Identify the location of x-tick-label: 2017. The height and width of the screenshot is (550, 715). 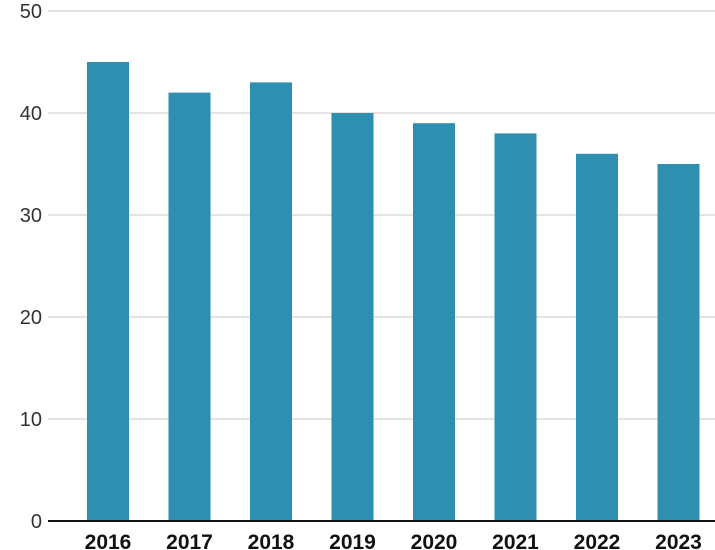
(189, 540).